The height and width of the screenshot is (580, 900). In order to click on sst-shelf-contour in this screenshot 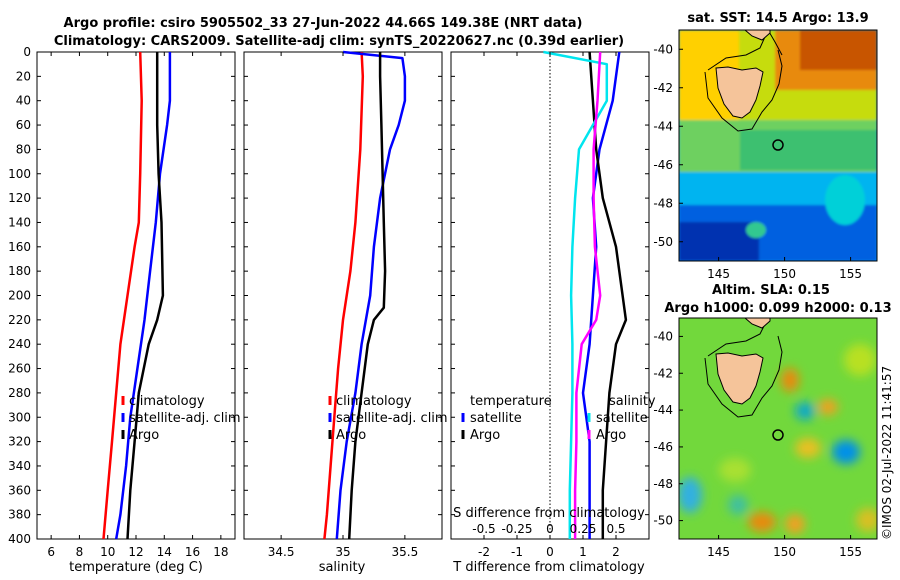, I will do `click(738, 50)`.